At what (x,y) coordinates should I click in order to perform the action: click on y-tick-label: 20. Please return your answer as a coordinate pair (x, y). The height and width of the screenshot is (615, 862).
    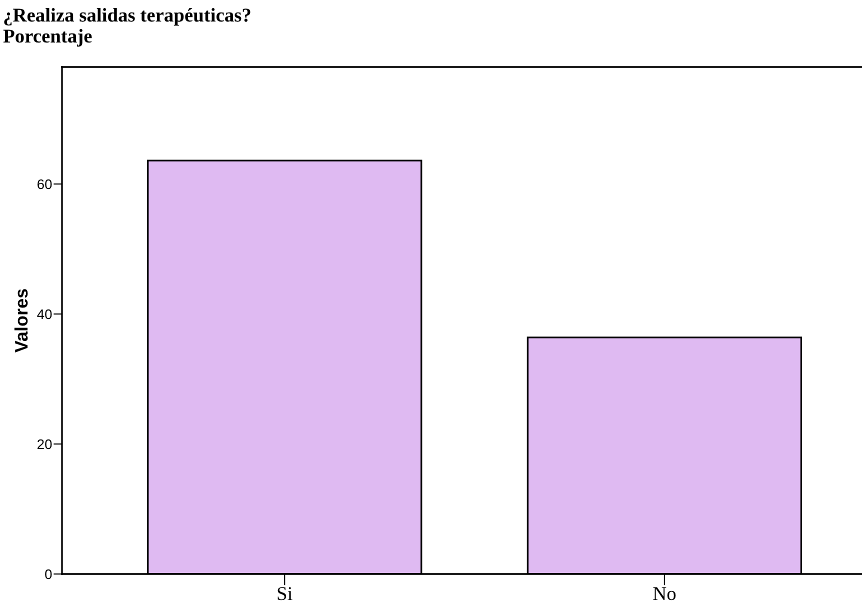
    Looking at the image, I should click on (45, 444).